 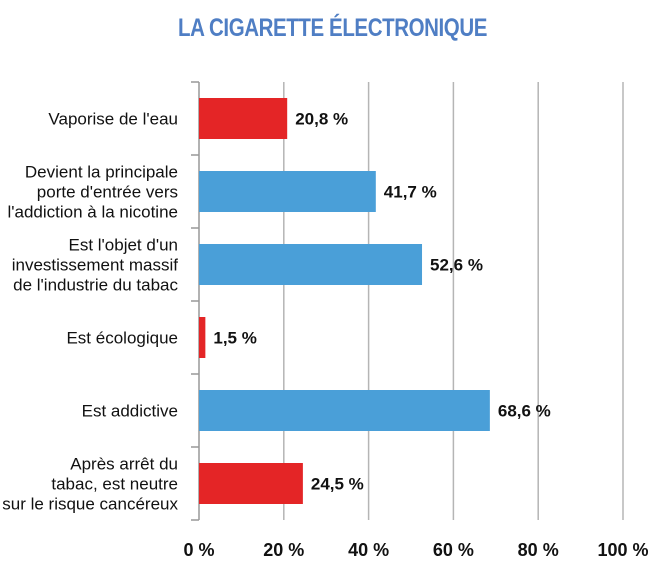 What do you see at coordinates (321, 119) in the screenshot?
I see `value-label: 20,8 %` at bounding box center [321, 119].